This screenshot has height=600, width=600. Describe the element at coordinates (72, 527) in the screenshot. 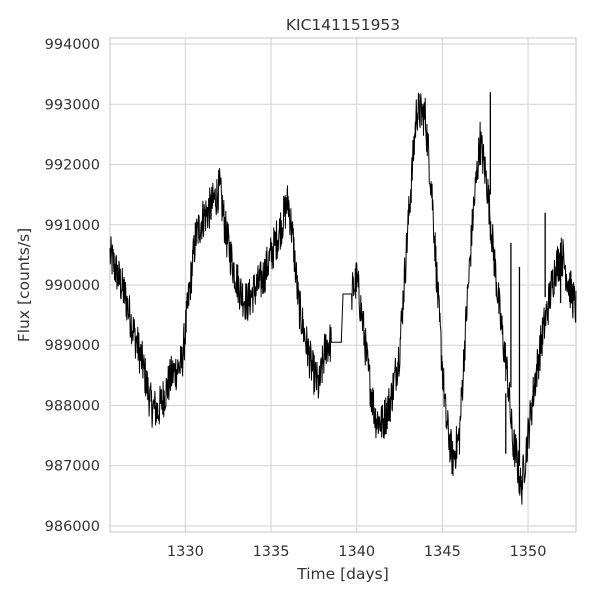

I see `y-tick-label: 986000` at that location.